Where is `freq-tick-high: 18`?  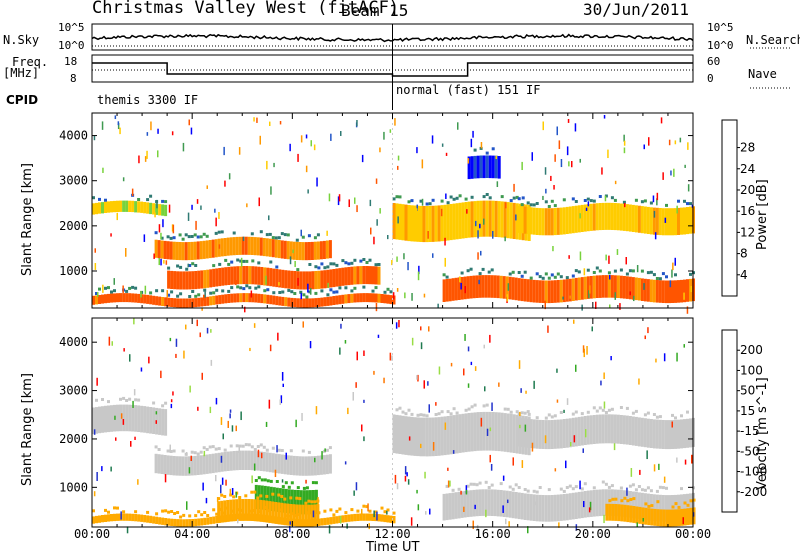
freq-tick-high: 18 is located at coordinates (71, 61).